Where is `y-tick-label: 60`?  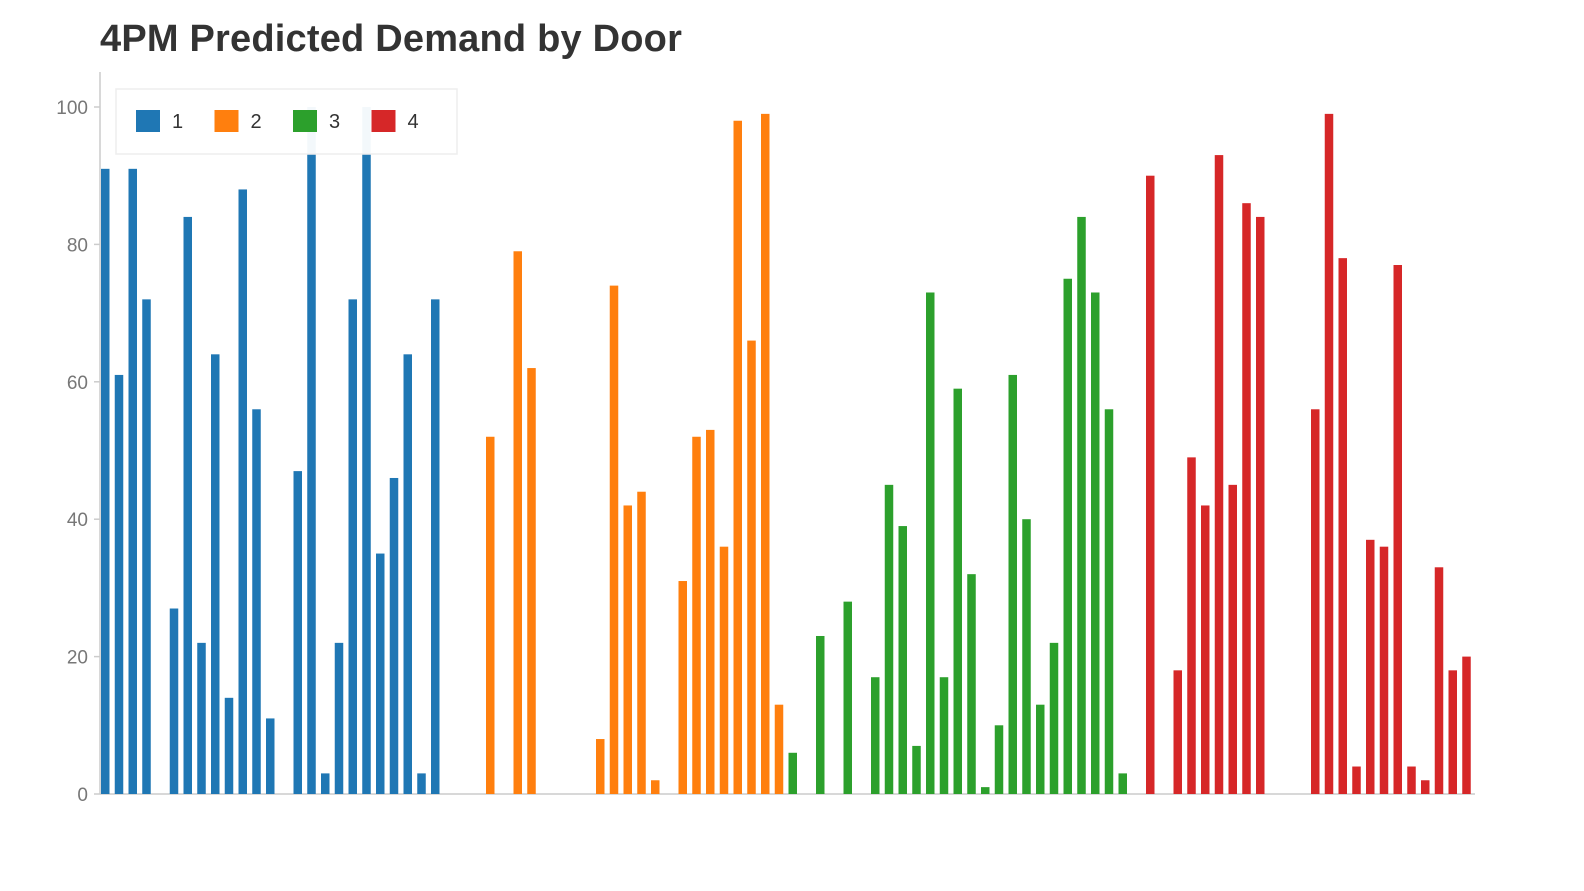
y-tick-label: 60 is located at coordinates (77, 383).